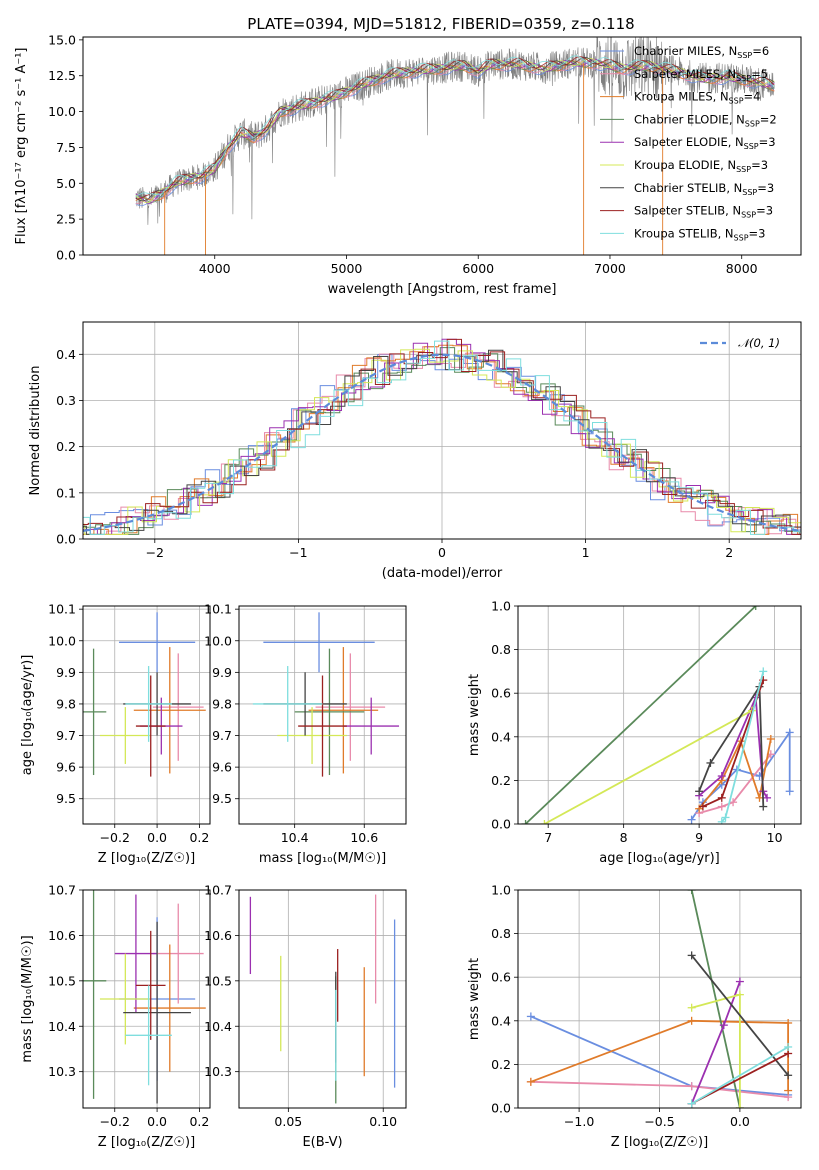 This screenshot has width=819, height=1170. I want to click on series-salpeter-miles, so click(735, 783).